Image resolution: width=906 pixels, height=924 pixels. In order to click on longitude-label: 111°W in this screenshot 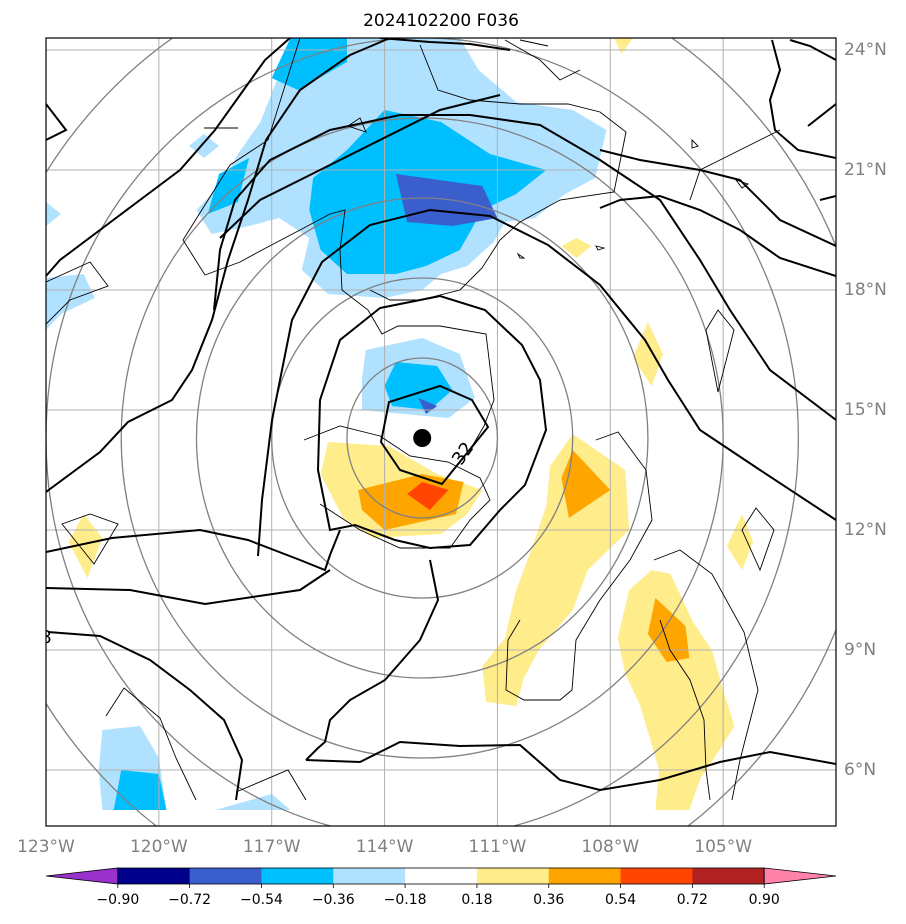, I will do `click(498, 847)`.